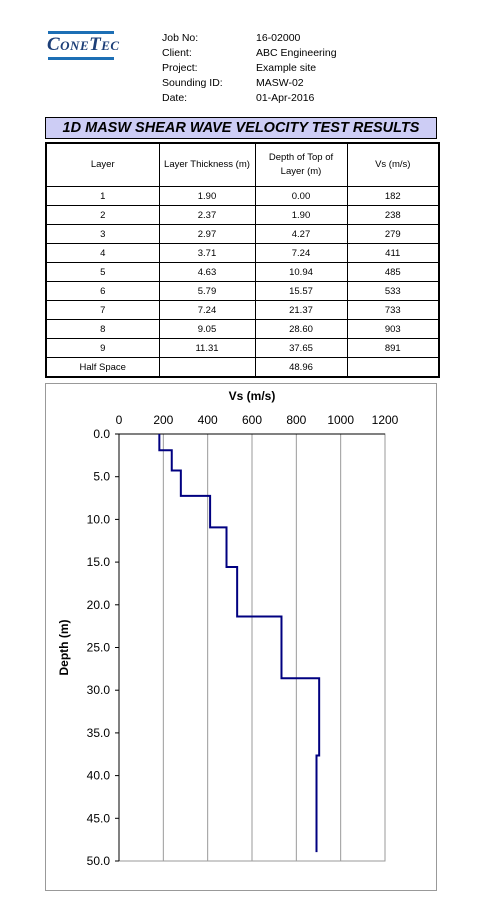 The width and height of the screenshot is (482, 921). I want to click on column-header: Layer, so click(102, 164).